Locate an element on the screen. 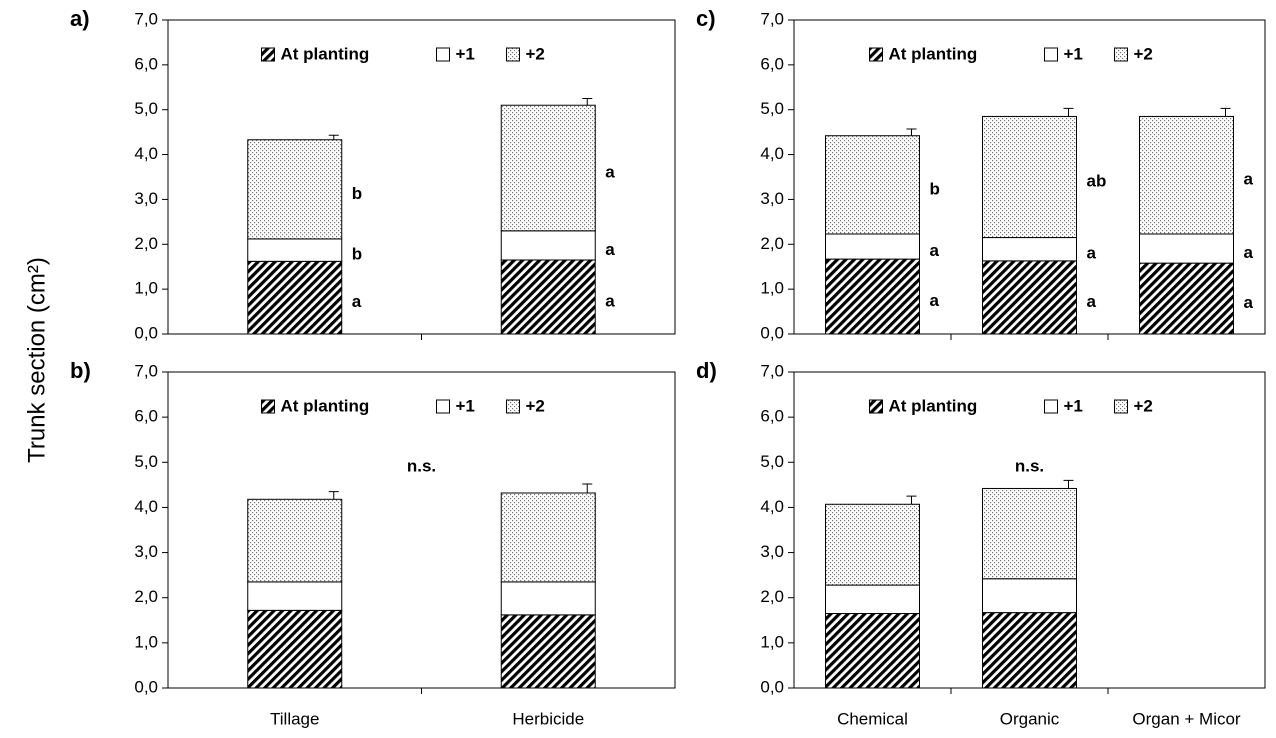 The image size is (1276, 738). x-tick-label: Herbicide is located at coordinates (548, 718).